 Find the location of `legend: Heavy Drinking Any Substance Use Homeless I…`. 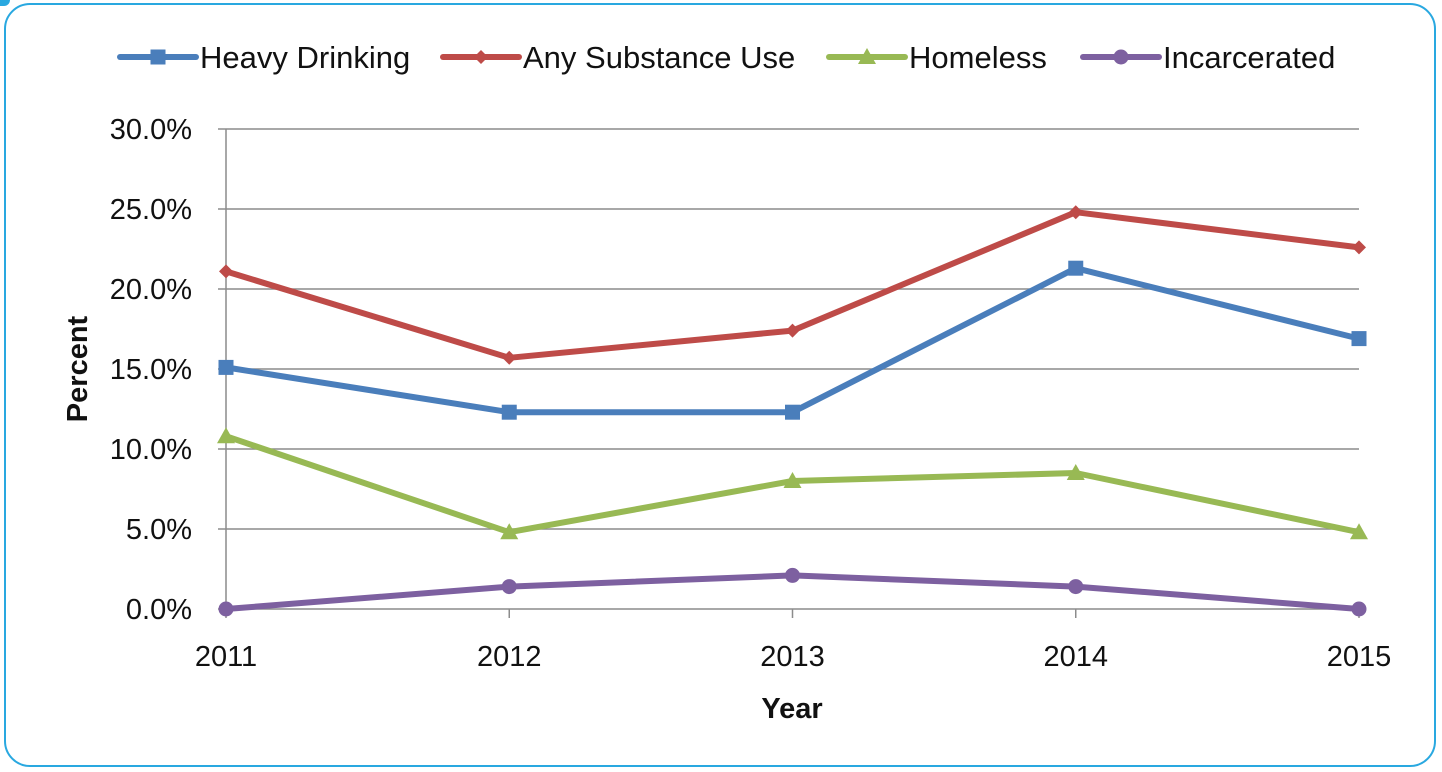

legend: Heavy Drinking Any Substance Use Homeless I… is located at coordinates (726, 57).